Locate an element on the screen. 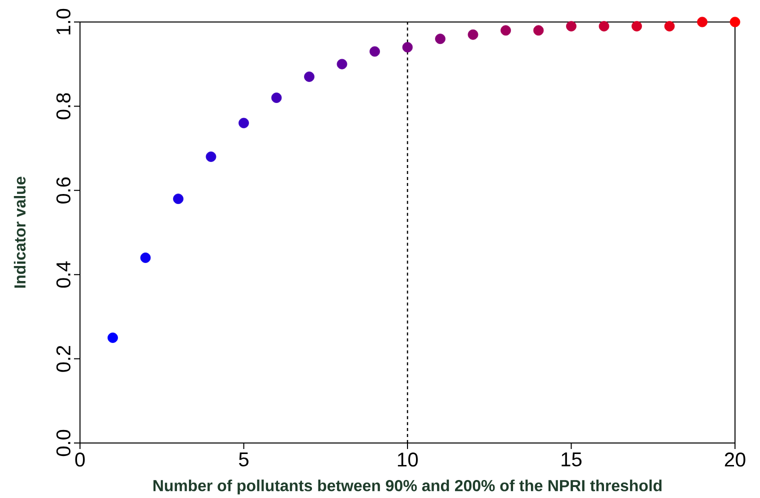  x-tick-label: 0 is located at coordinates (80, 459).